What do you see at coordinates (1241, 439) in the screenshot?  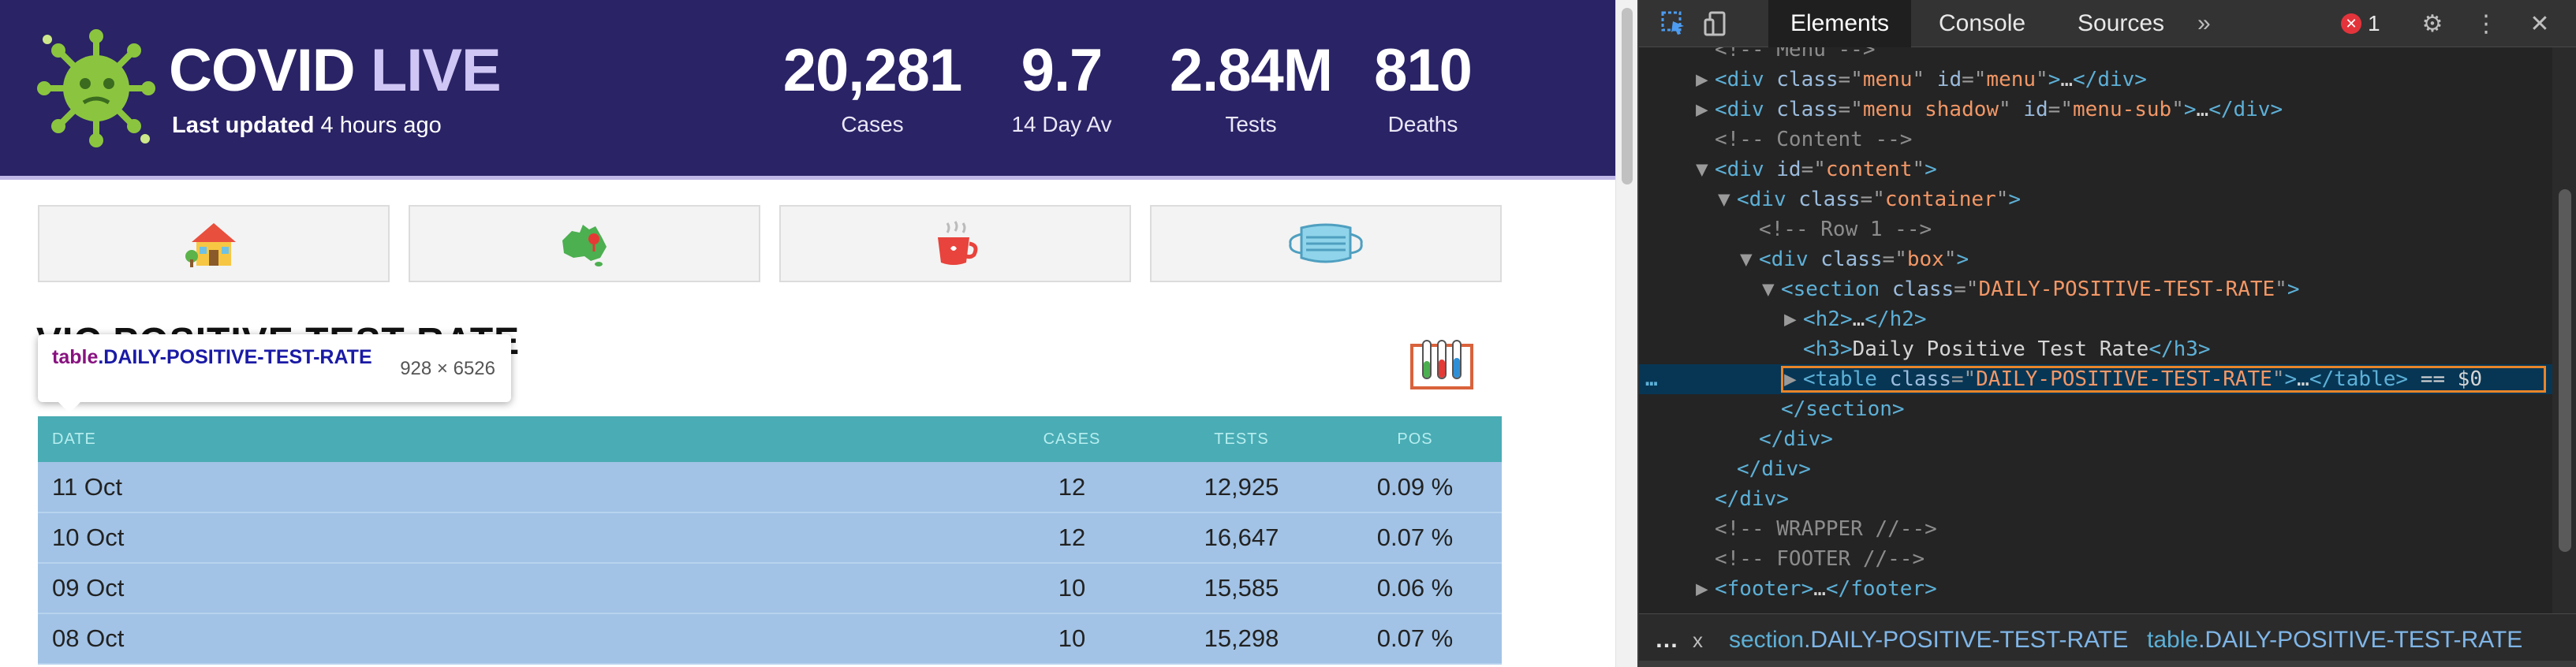 I see `column-header-tests: TESTS` at bounding box center [1241, 439].